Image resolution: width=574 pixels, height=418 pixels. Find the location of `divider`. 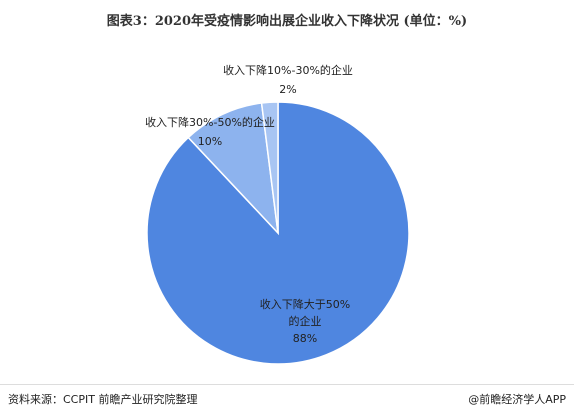

divider is located at coordinates (287, 384).